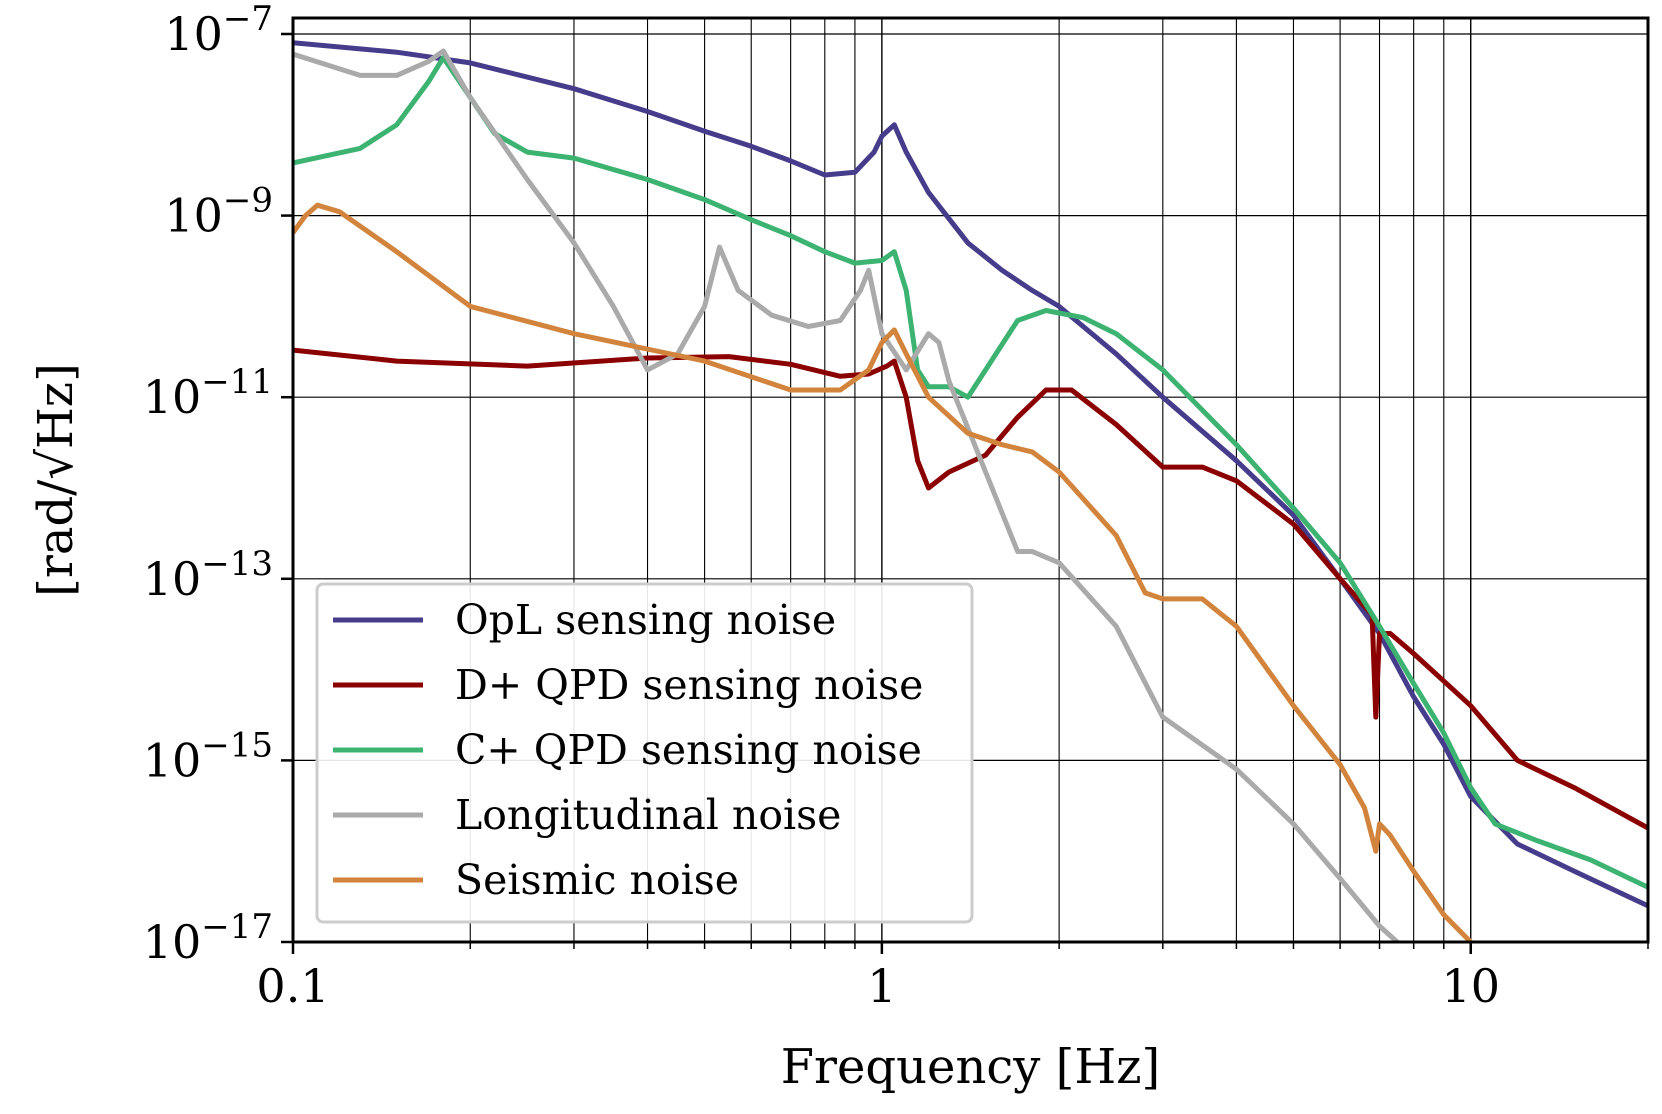  Describe the element at coordinates (218, 30) in the screenshot. I see `y-tick-label: 10⁻⁷` at that location.